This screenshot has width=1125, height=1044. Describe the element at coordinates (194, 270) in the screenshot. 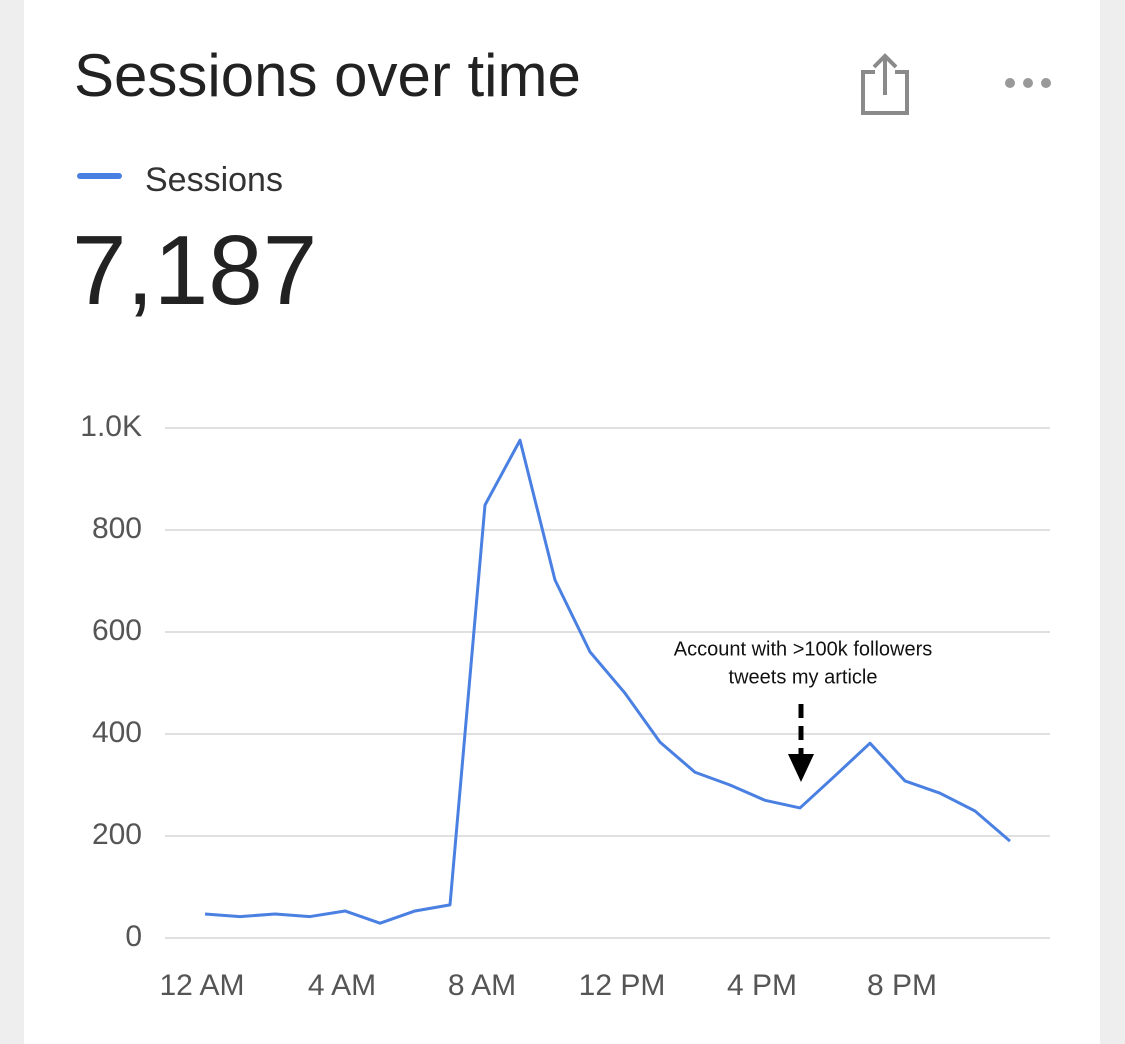

I see `total-value: 7,187` at that location.